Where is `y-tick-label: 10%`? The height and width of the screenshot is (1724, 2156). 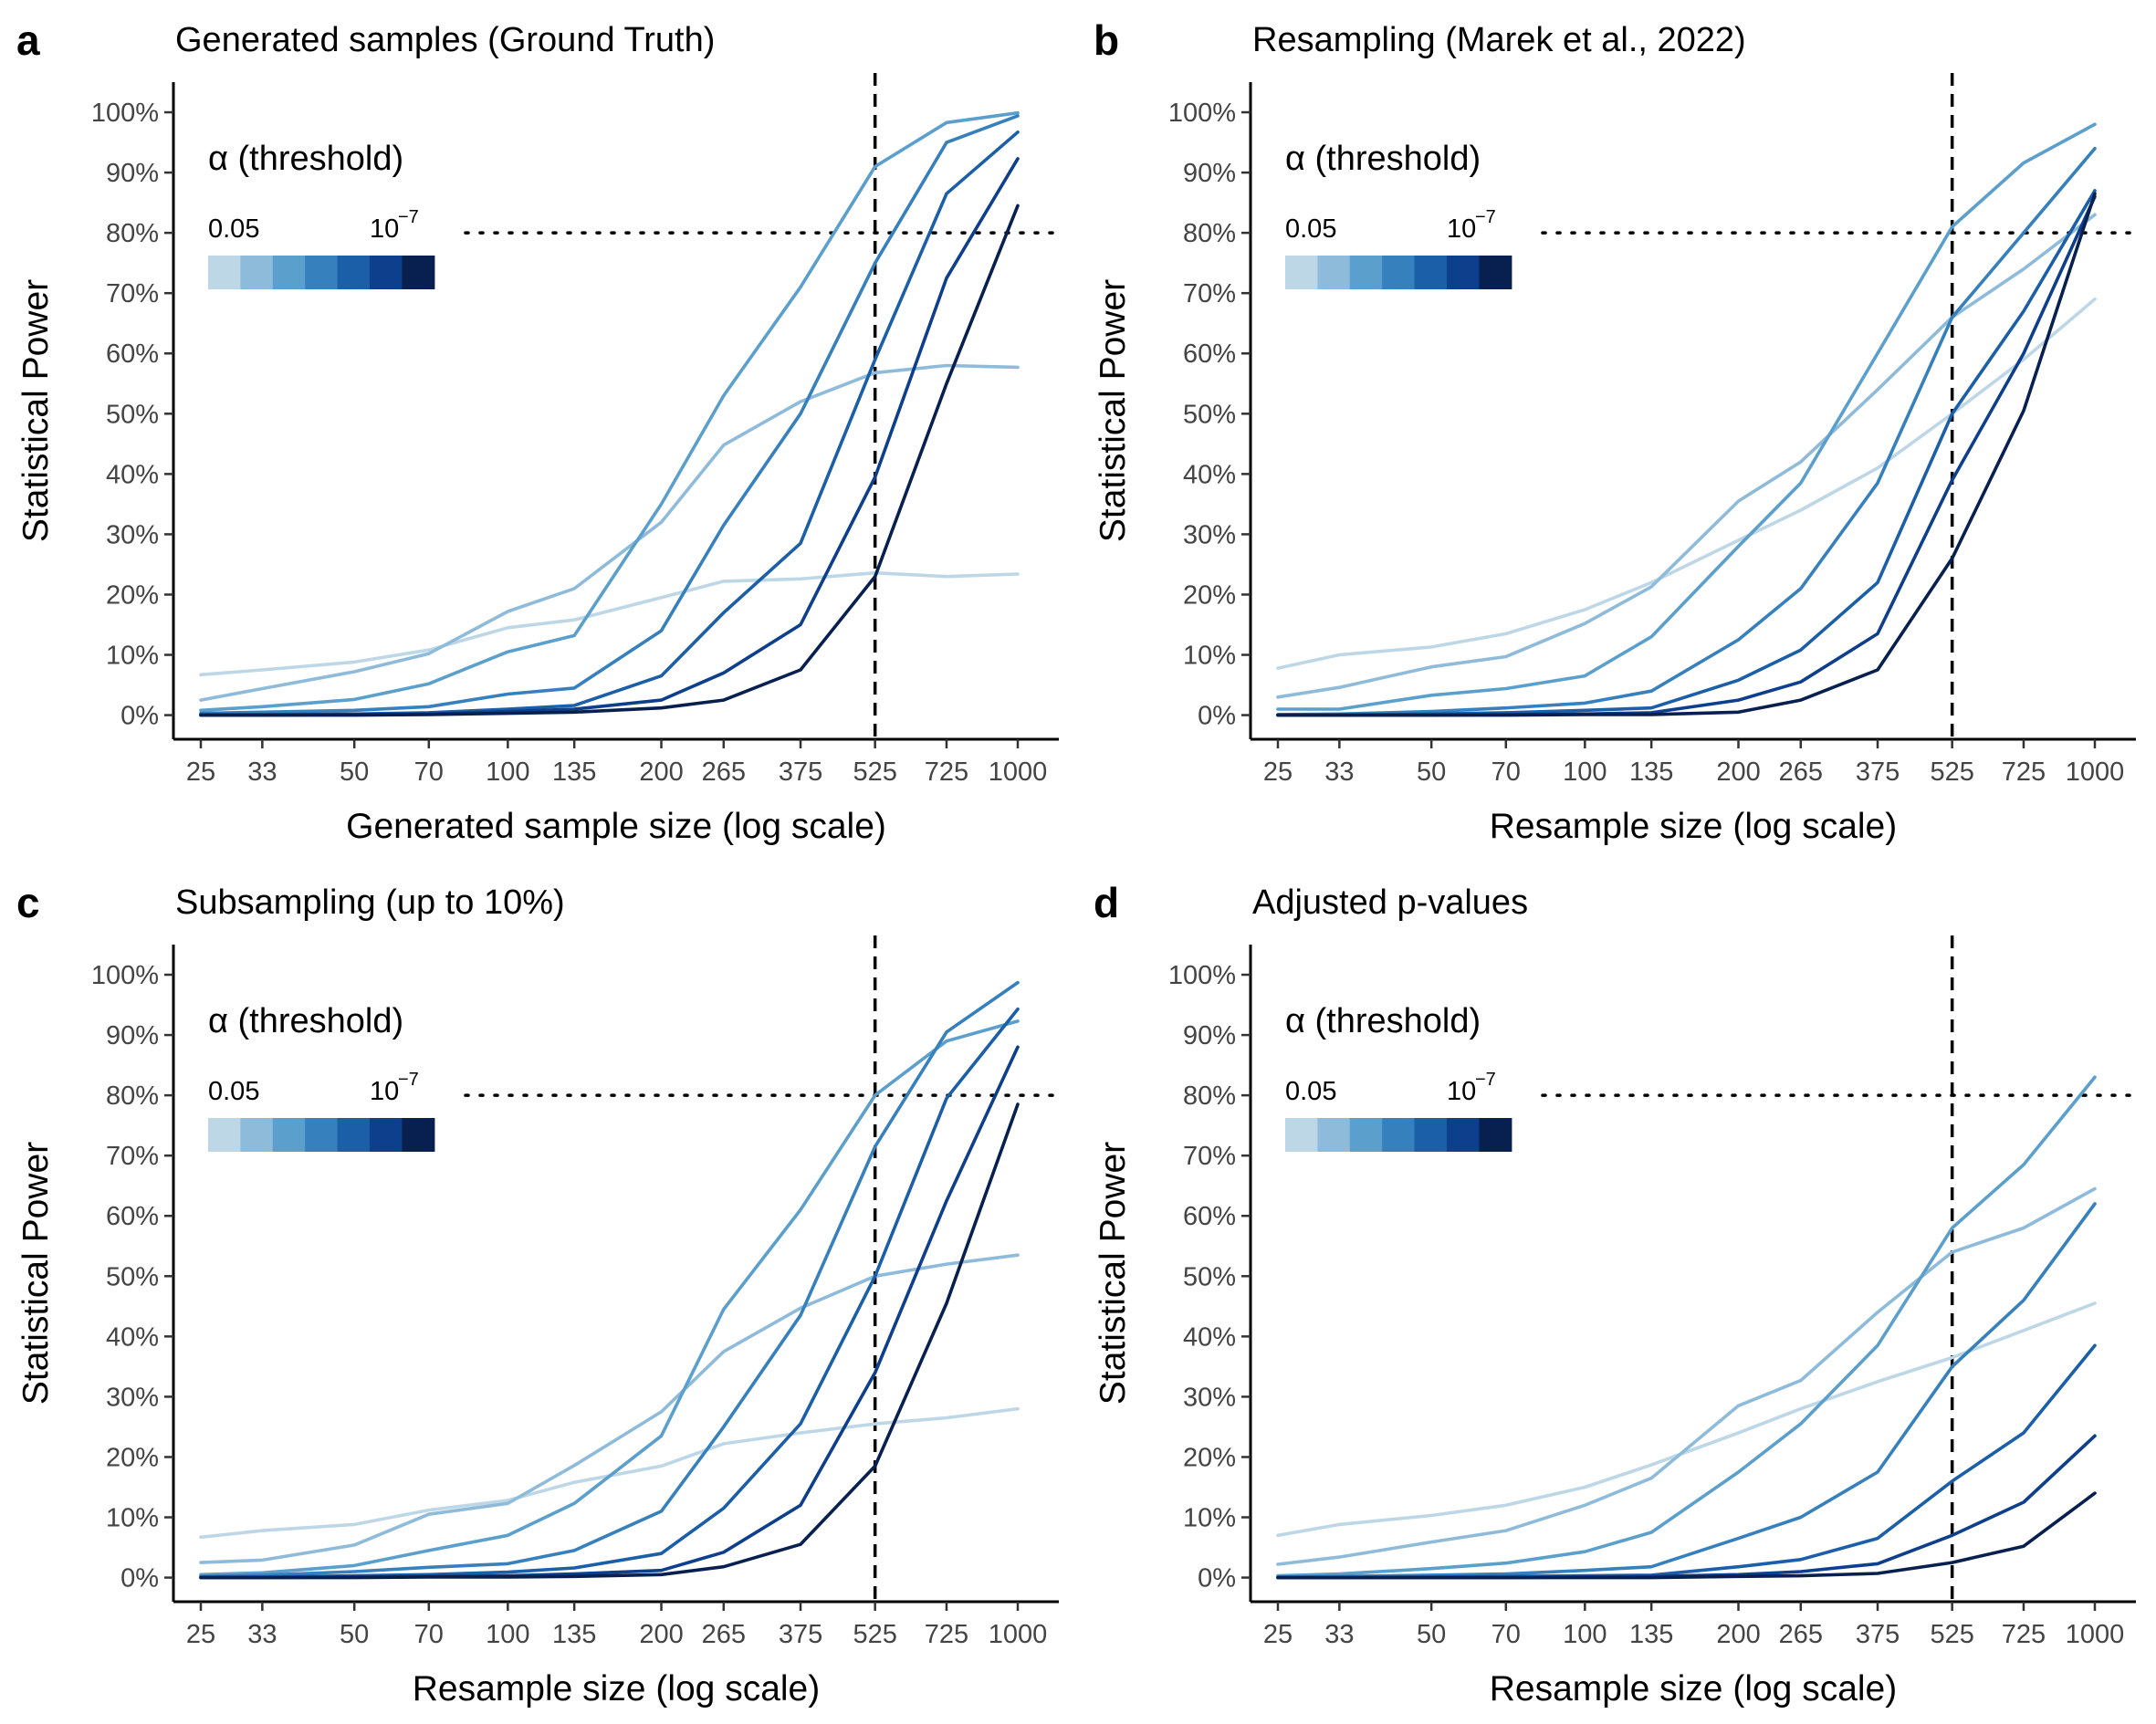
y-tick-label: 10% is located at coordinates (1210, 656).